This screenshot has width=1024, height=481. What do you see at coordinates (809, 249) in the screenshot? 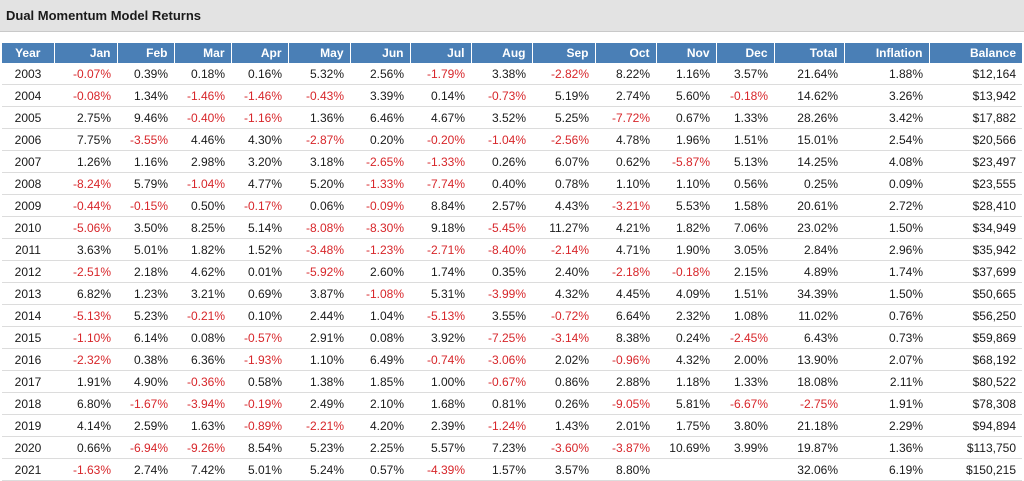
I see `cell-total: 2.84%` at bounding box center [809, 249].